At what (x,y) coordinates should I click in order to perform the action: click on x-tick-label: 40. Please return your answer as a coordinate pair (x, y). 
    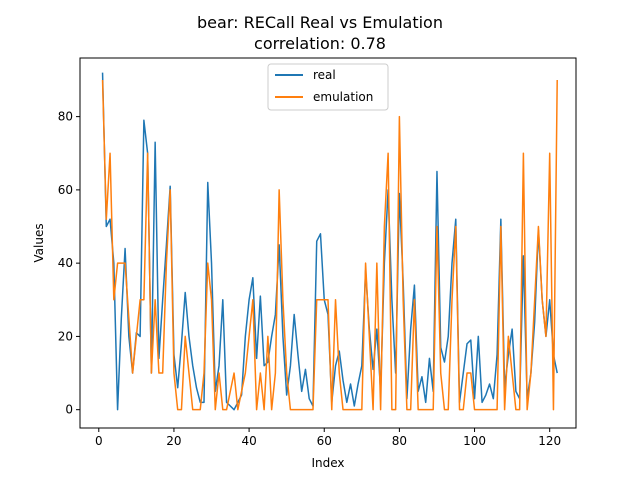
    Looking at the image, I should click on (248, 441).